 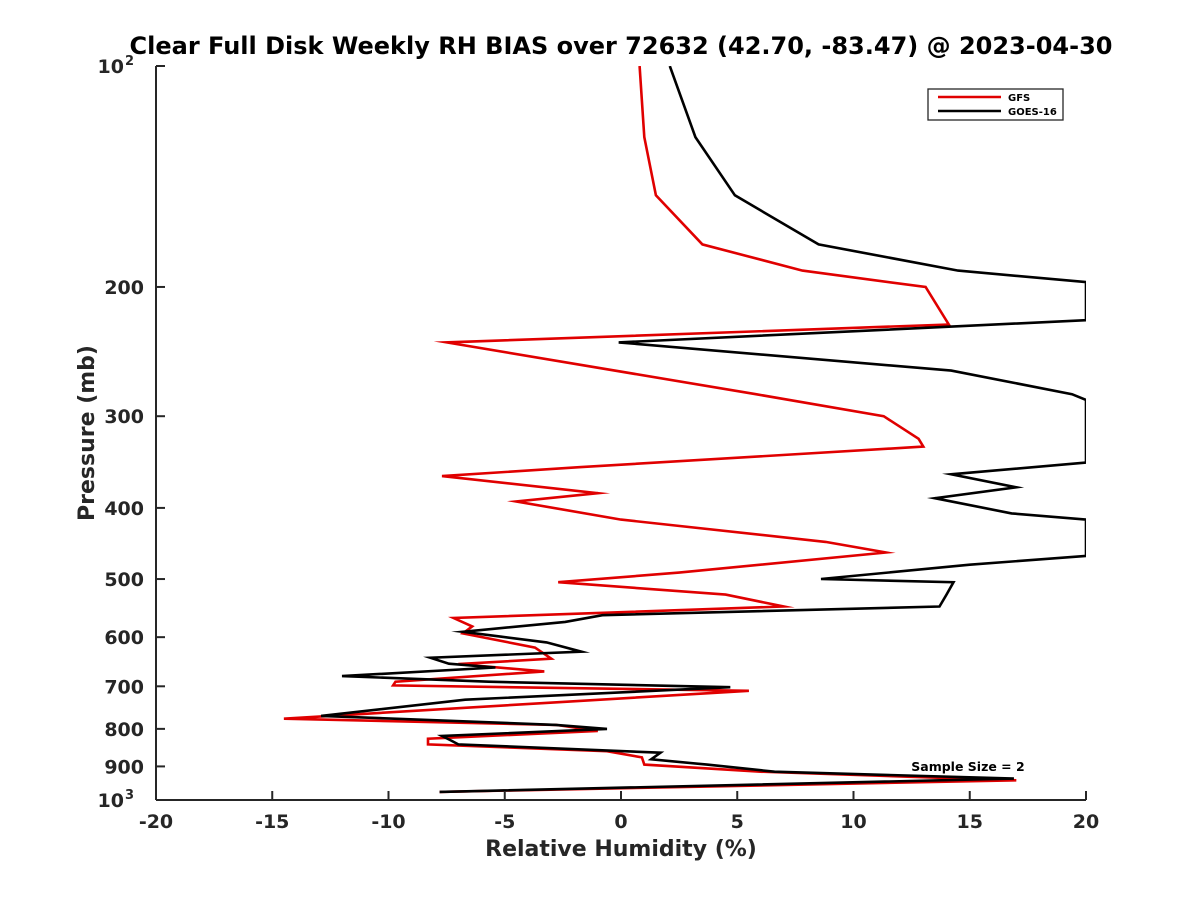 What do you see at coordinates (1086, 822) in the screenshot?
I see `x-tick-label: 20` at bounding box center [1086, 822].